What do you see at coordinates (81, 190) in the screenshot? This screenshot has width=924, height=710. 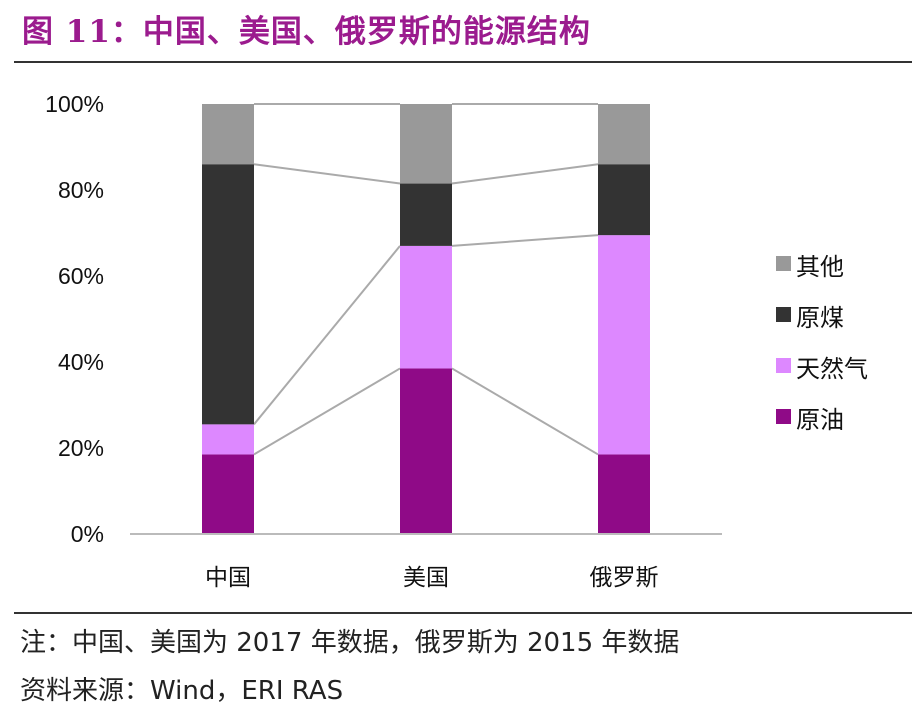 I see `y-tick-label: 80%` at bounding box center [81, 190].